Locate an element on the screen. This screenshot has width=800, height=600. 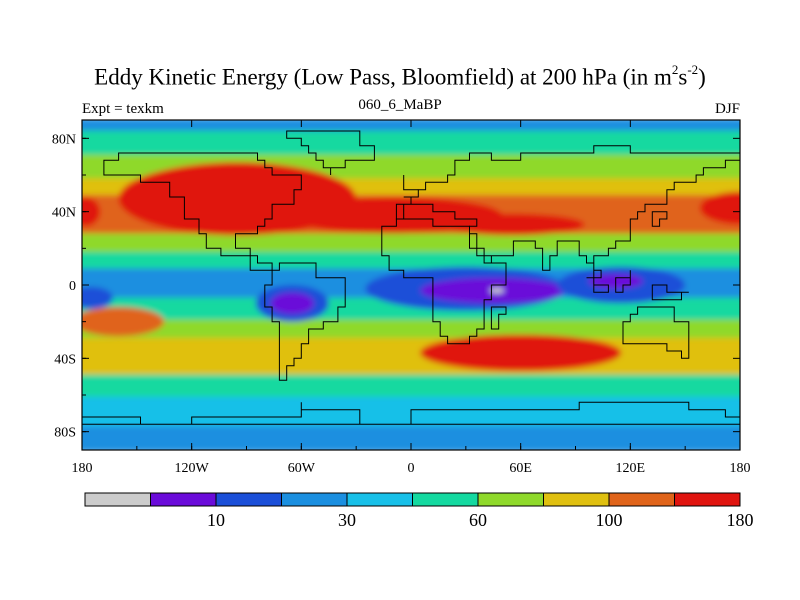
subtitle-right: DJF is located at coordinates (727, 109).